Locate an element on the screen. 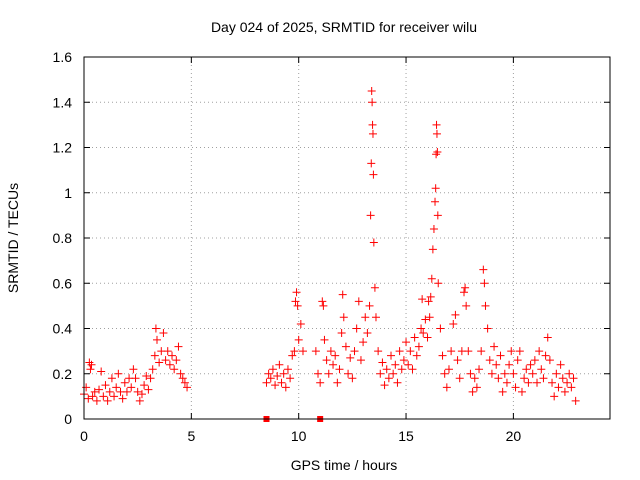 Image resolution: width=640 pixels, height=480 pixels. y-tick-label: 1.4 is located at coordinates (63, 102).